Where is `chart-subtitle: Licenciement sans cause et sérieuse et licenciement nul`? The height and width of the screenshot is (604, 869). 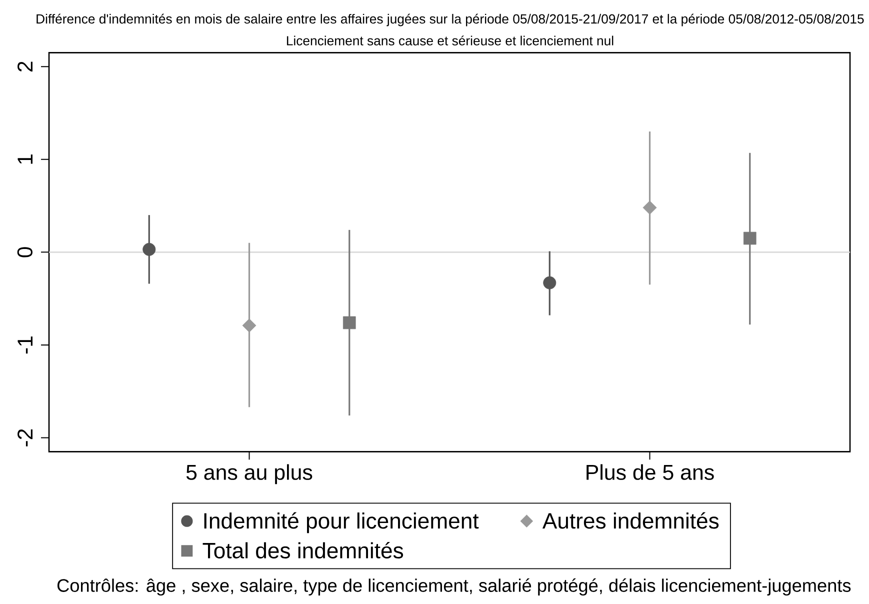
chart-subtitle: Licenciement sans cause et sérieuse et licenciement nul is located at coordinates (450, 41).